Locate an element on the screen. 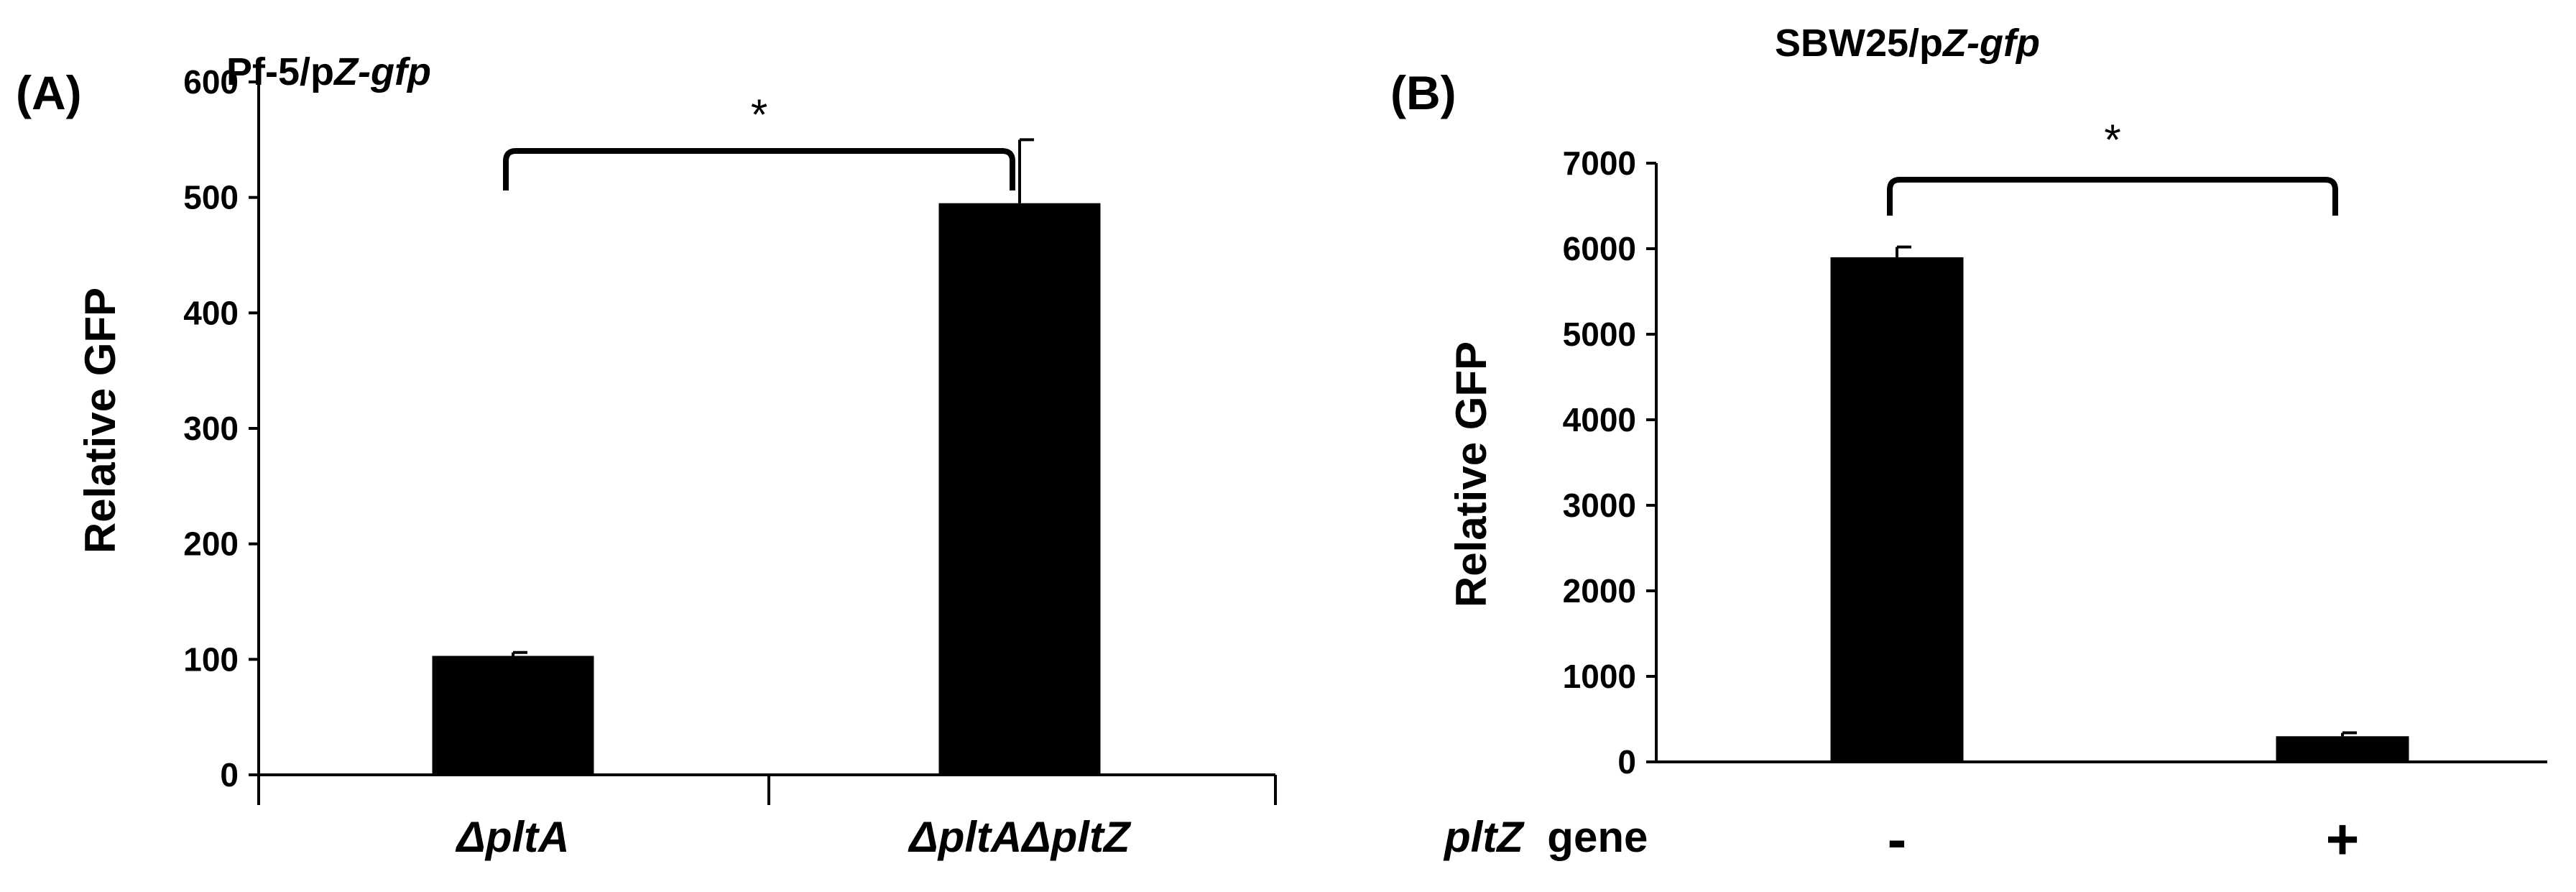 This screenshot has width=2576, height=892. chart-title-a: Pf-5/pZ-gfp is located at coordinates (329, 71).